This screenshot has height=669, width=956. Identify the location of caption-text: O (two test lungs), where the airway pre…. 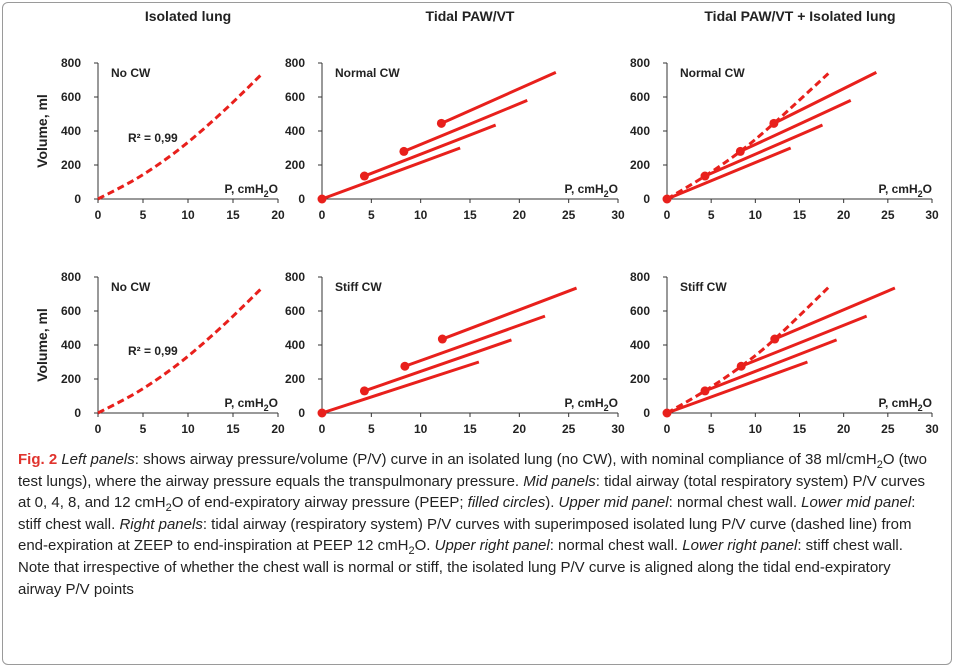
(472, 470).